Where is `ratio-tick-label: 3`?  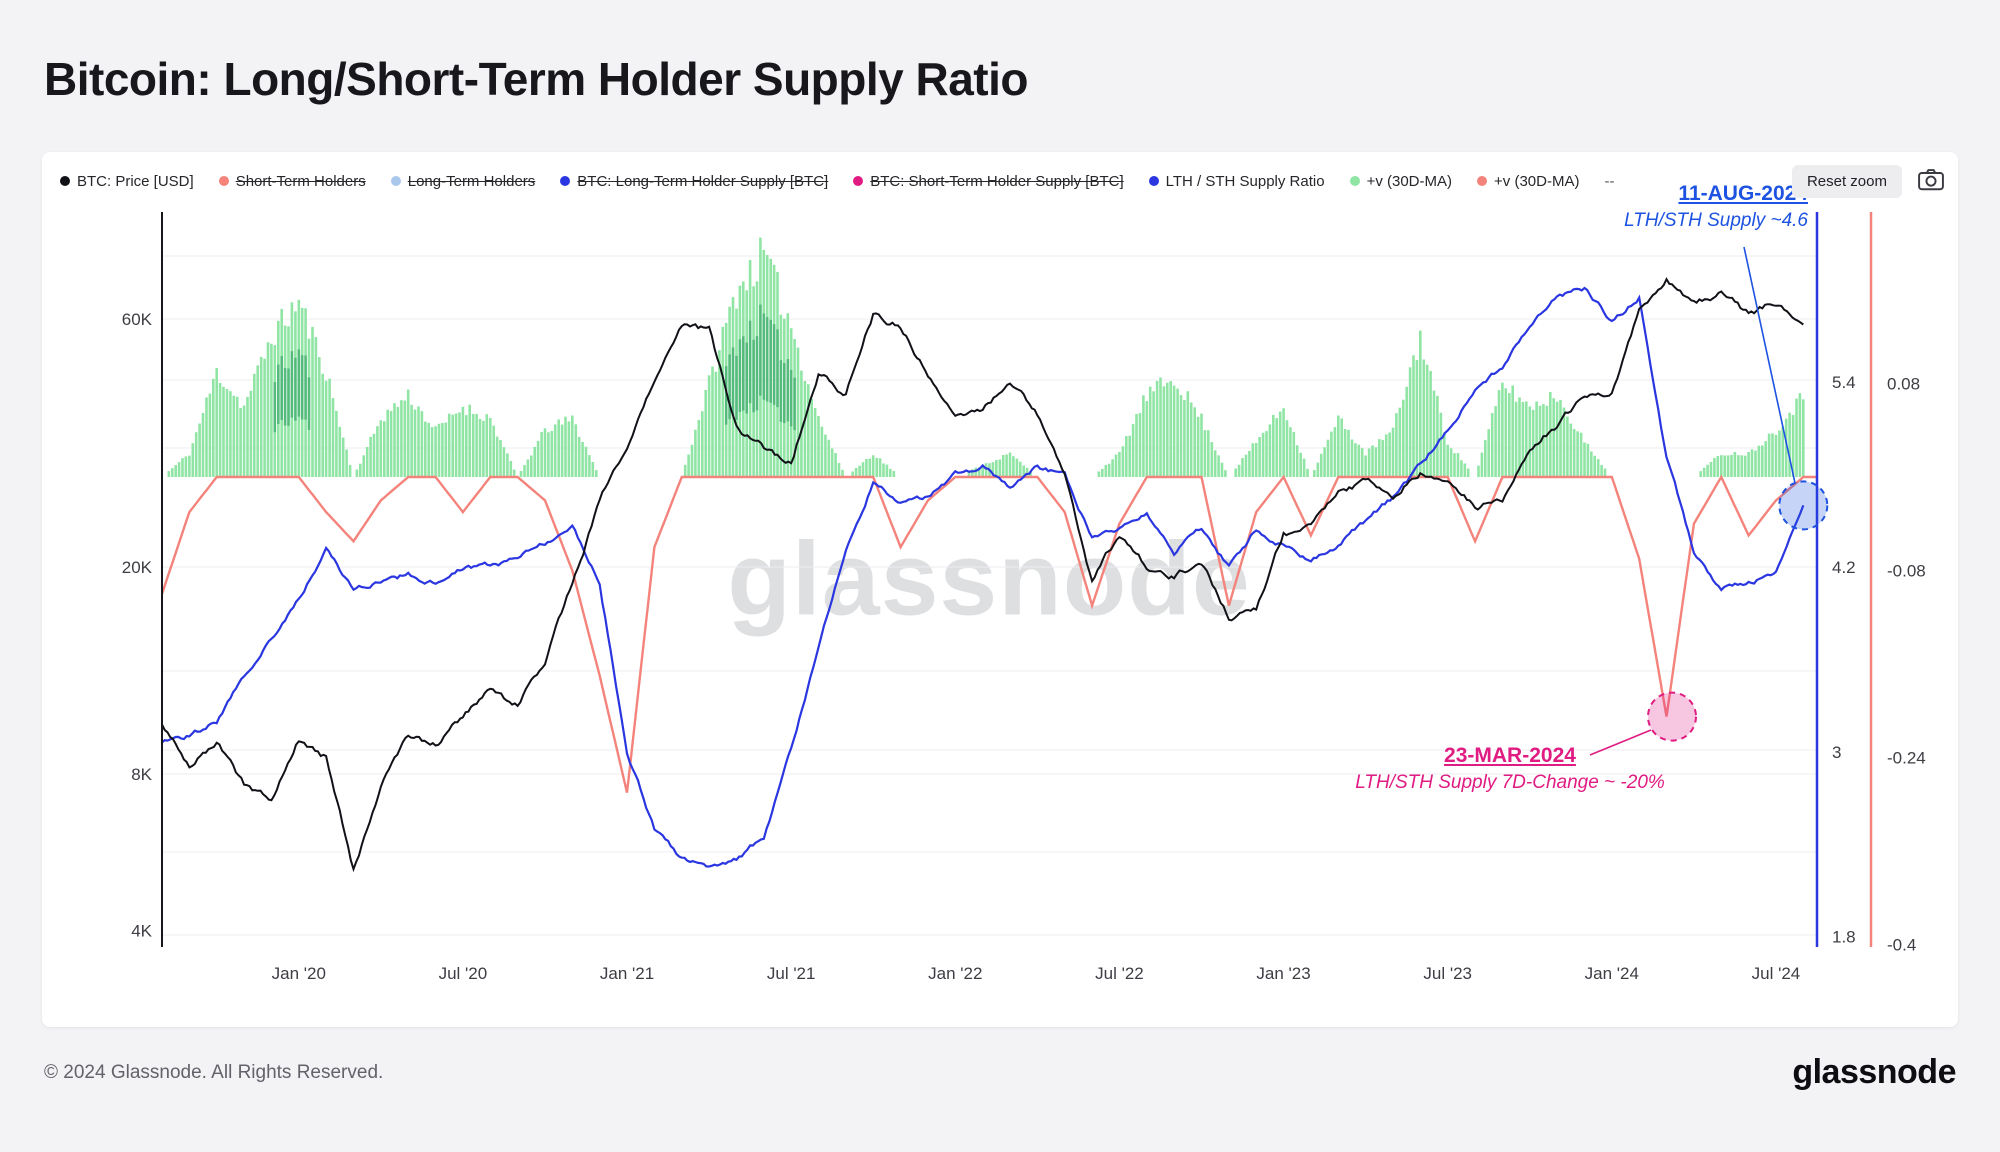
ratio-tick-label: 3 is located at coordinates (1836, 752).